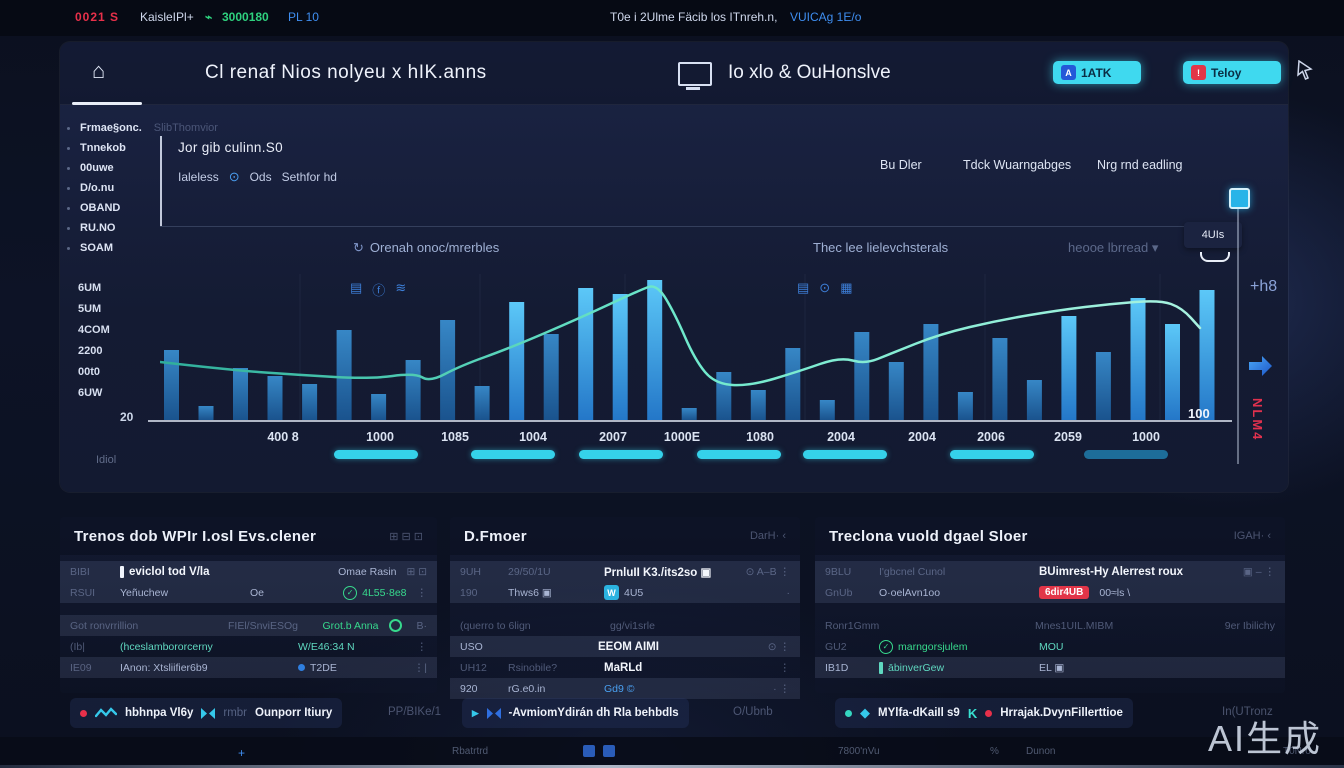 This screenshot has width=1344, height=768. I want to click on table-row: RSUI Yeñuchew Oe ✓ 4L55·8e8 ⋮, so click(248, 592).